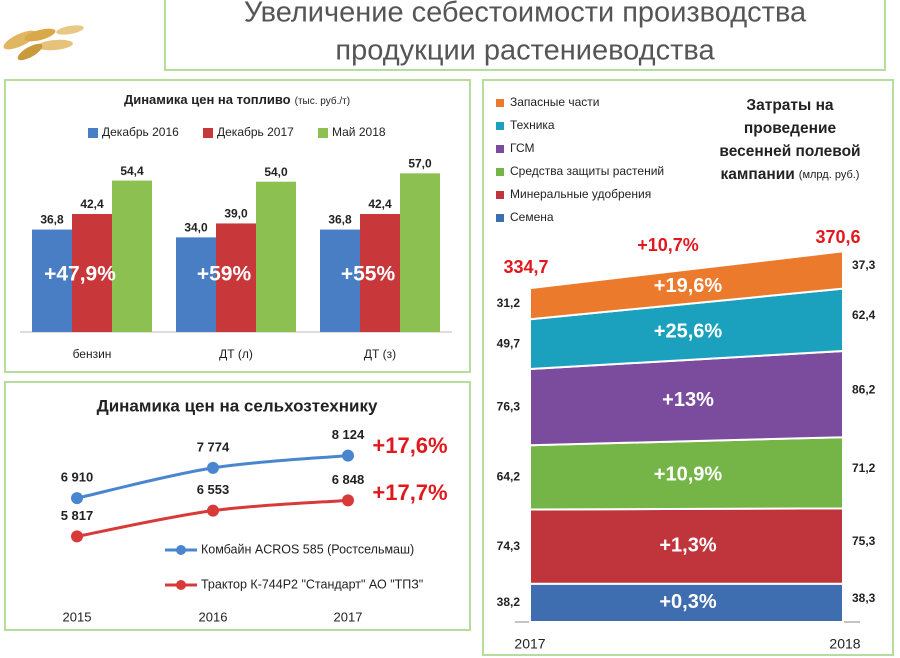 The width and height of the screenshot is (900, 658). Describe the element at coordinates (837, 237) in the screenshot. I see `total-label: 370,6` at that location.